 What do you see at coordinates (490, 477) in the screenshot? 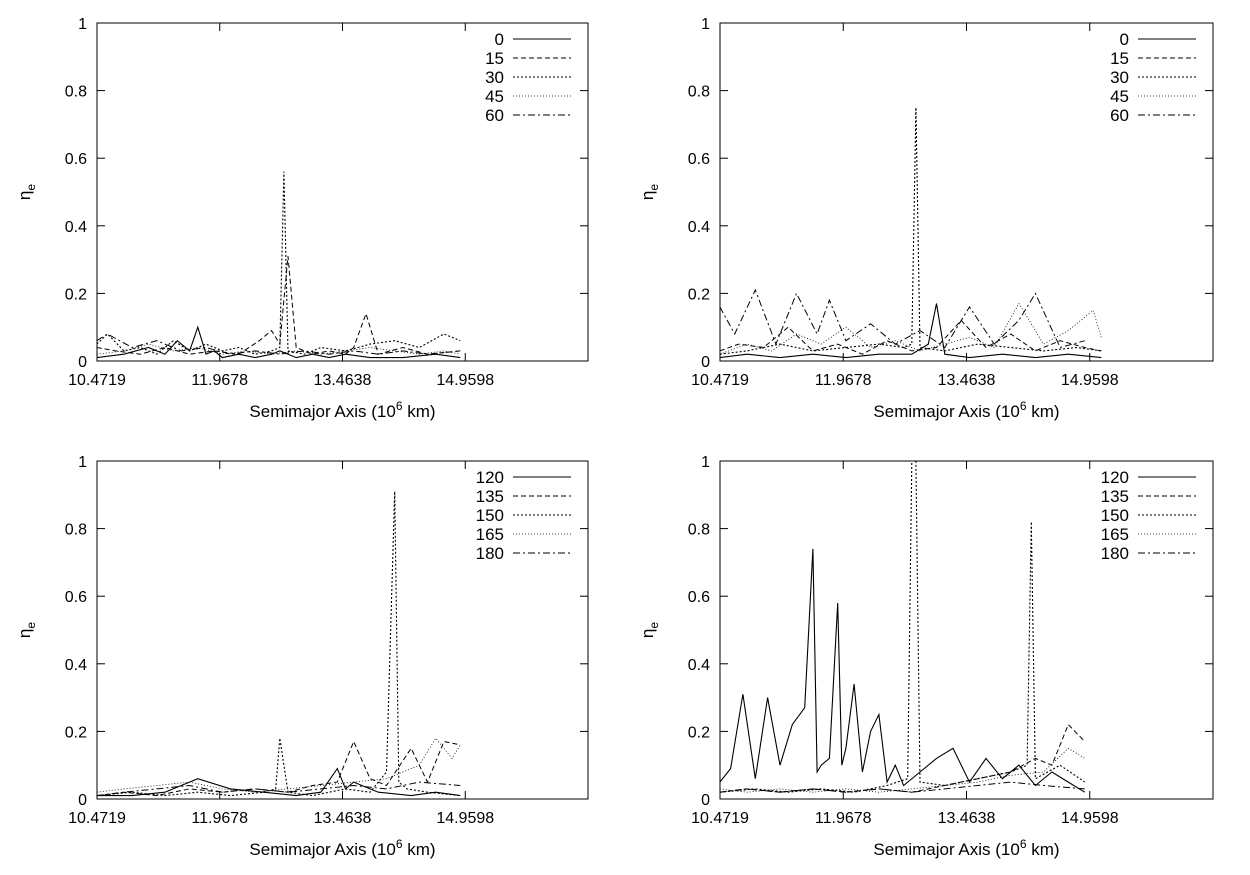
I see `legend-label: 120` at bounding box center [490, 477].